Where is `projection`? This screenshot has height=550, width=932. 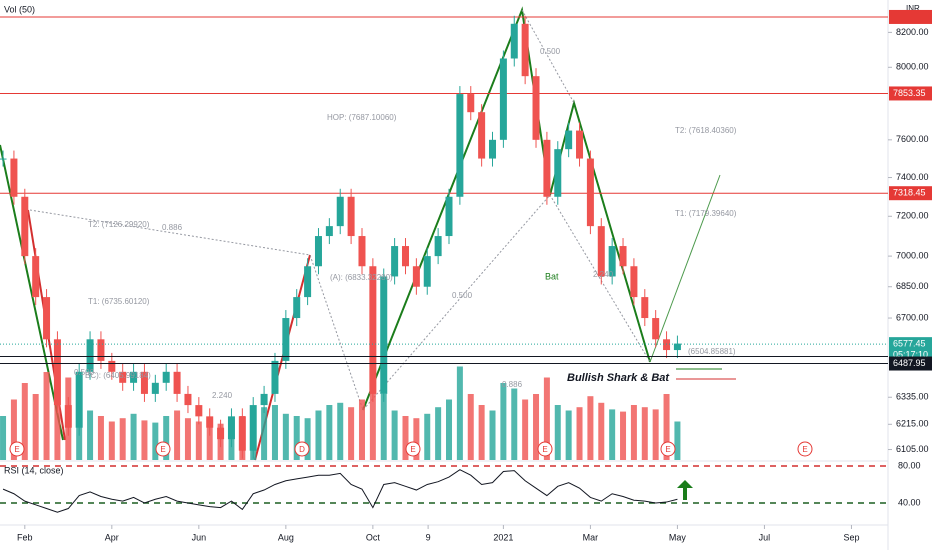
projection is located at coordinates (685, 268).